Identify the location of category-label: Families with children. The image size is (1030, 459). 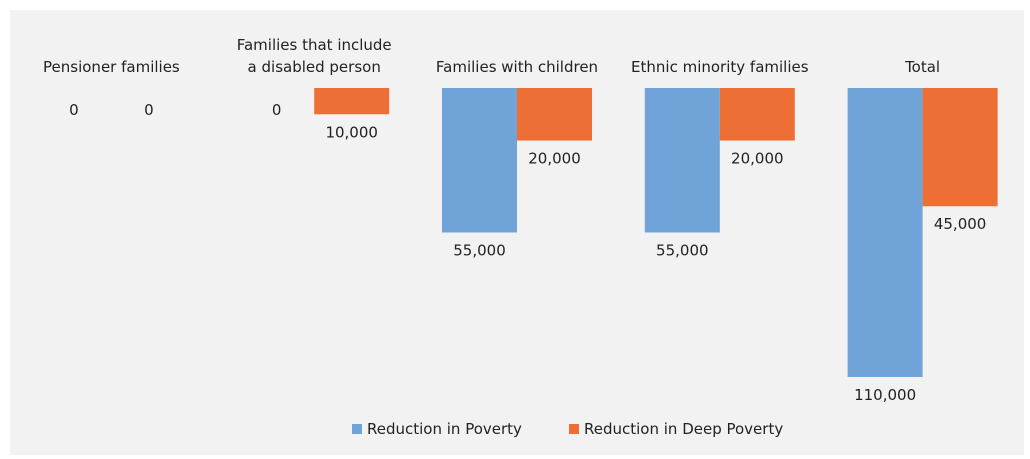
(517, 67).